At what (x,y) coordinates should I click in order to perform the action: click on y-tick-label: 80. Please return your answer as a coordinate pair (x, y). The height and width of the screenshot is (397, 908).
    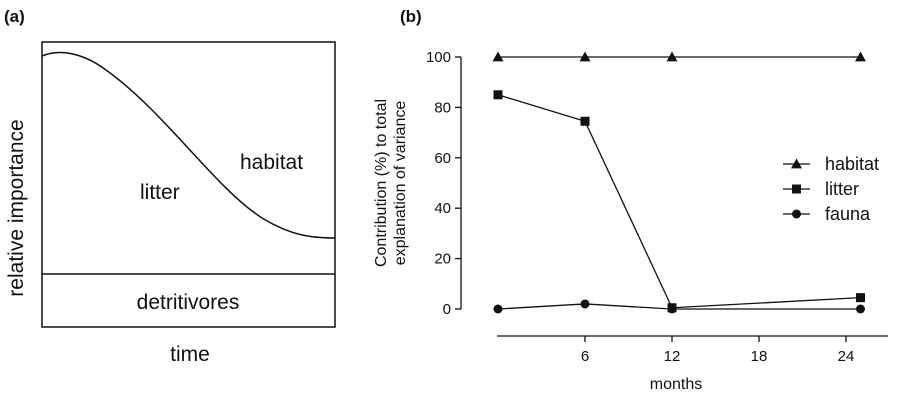
    Looking at the image, I should click on (442, 107).